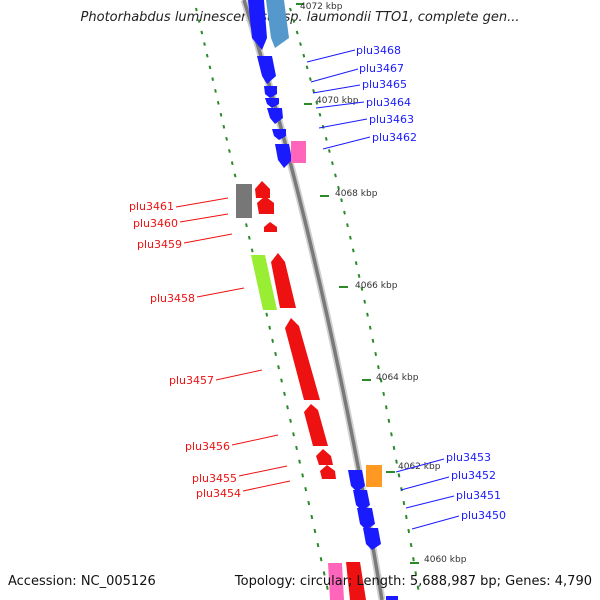 The height and width of the screenshot is (600, 600). What do you see at coordinates (283, 156) in the screenshot?
I see `gene-arrow-plu3462-blue` at bounding box center [283, 156].